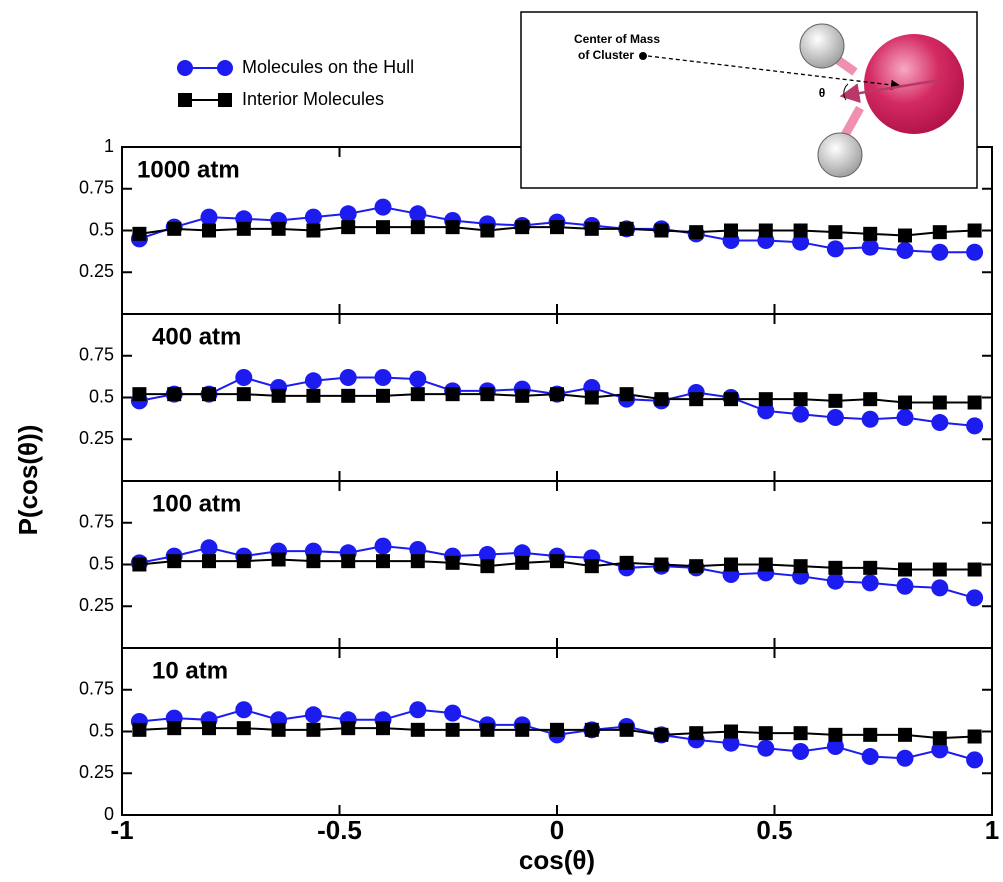  Describe the element at coordinates (890, 91) in the screenshot. I see `dipole-arrow` at that location.